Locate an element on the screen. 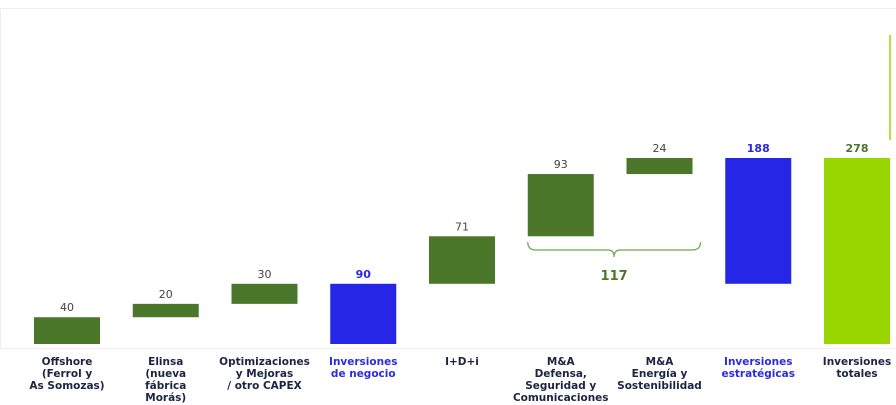  value-label: 30 is located at coordinates (265, 274).